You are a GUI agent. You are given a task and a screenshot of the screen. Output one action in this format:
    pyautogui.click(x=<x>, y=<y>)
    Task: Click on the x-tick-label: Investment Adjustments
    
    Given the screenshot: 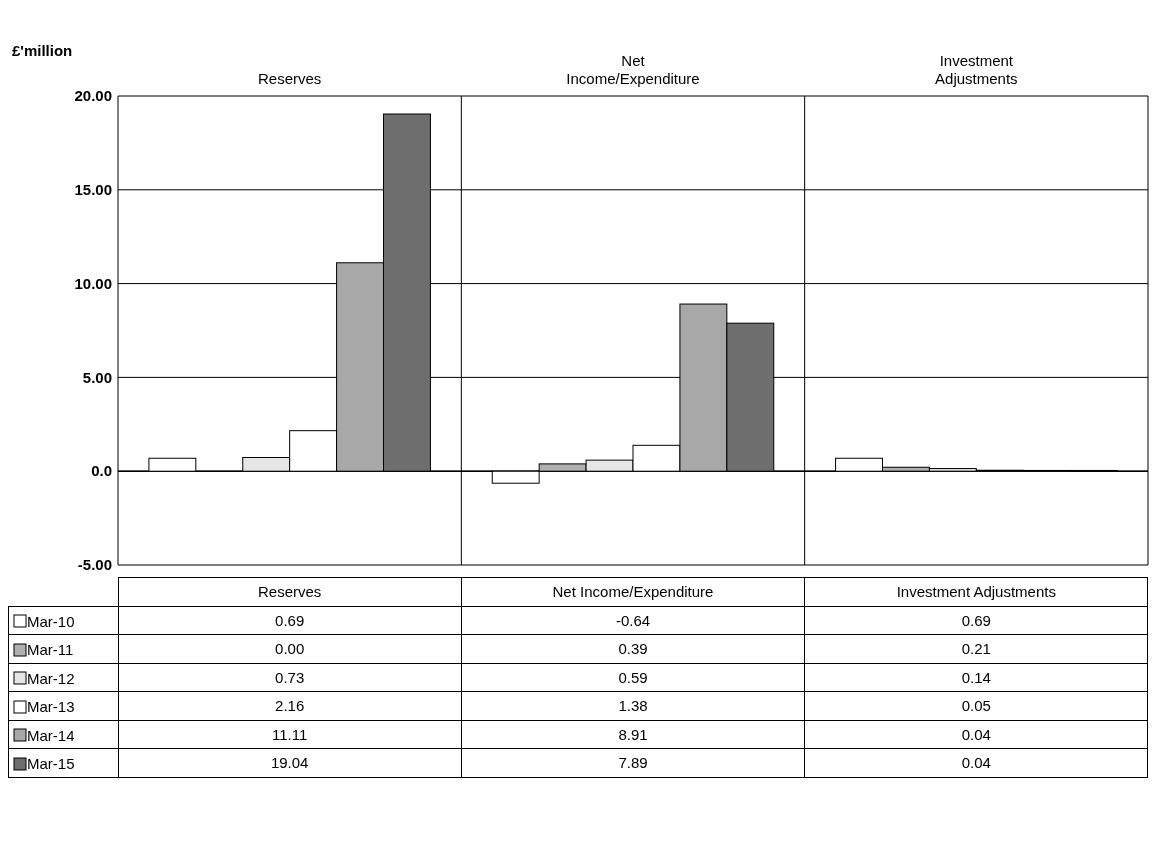 What is the action you would take?
    pyautogui.click(x=976, y=69)
    